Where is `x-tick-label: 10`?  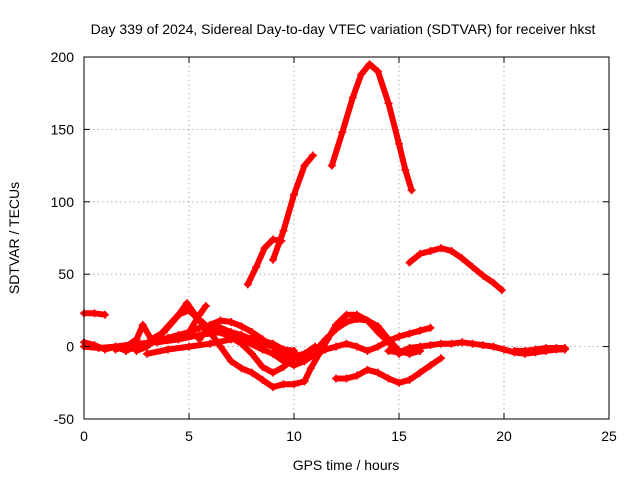
x-tick-label: 10 is located at coordinates (294, 436).